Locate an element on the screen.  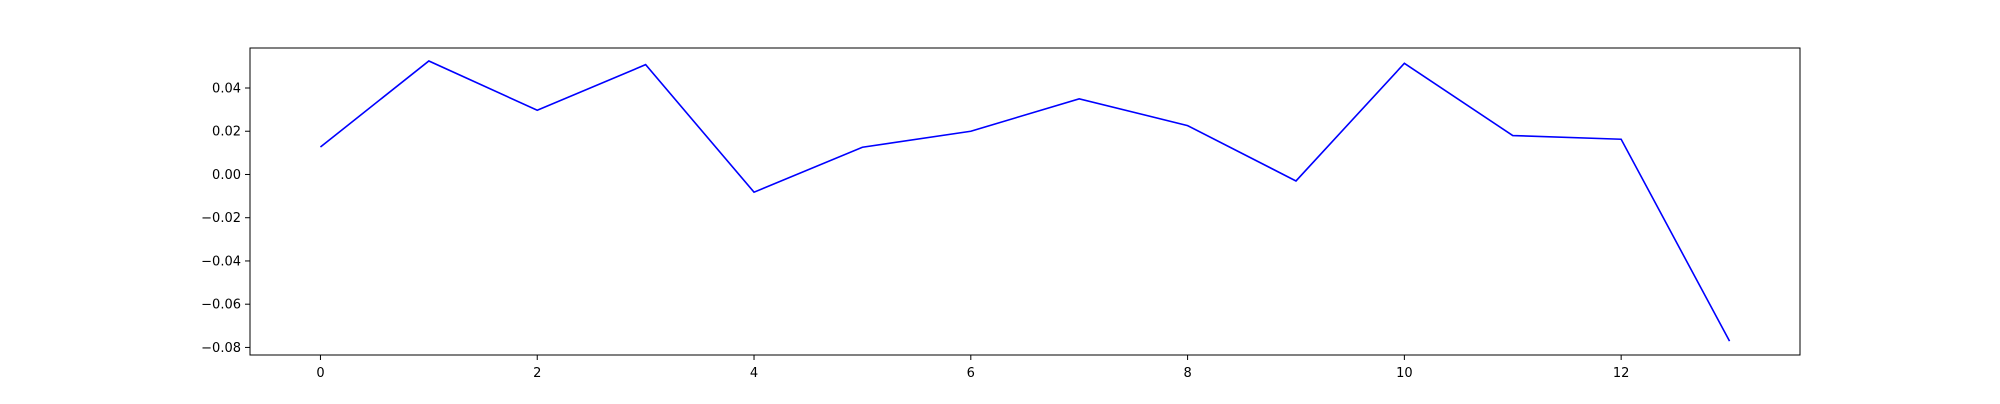
y-tick-label: −0.02 is located at coordinates (221, 218).